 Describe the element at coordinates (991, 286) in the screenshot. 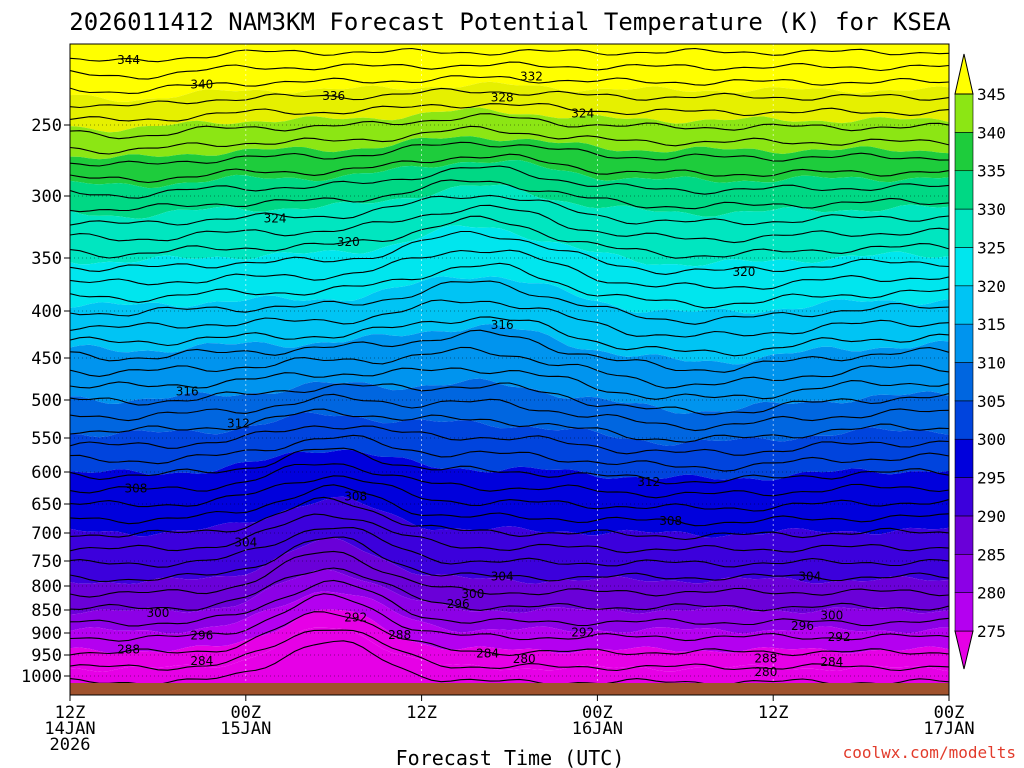

I see `colorbar-tick-label: 320` at that location.